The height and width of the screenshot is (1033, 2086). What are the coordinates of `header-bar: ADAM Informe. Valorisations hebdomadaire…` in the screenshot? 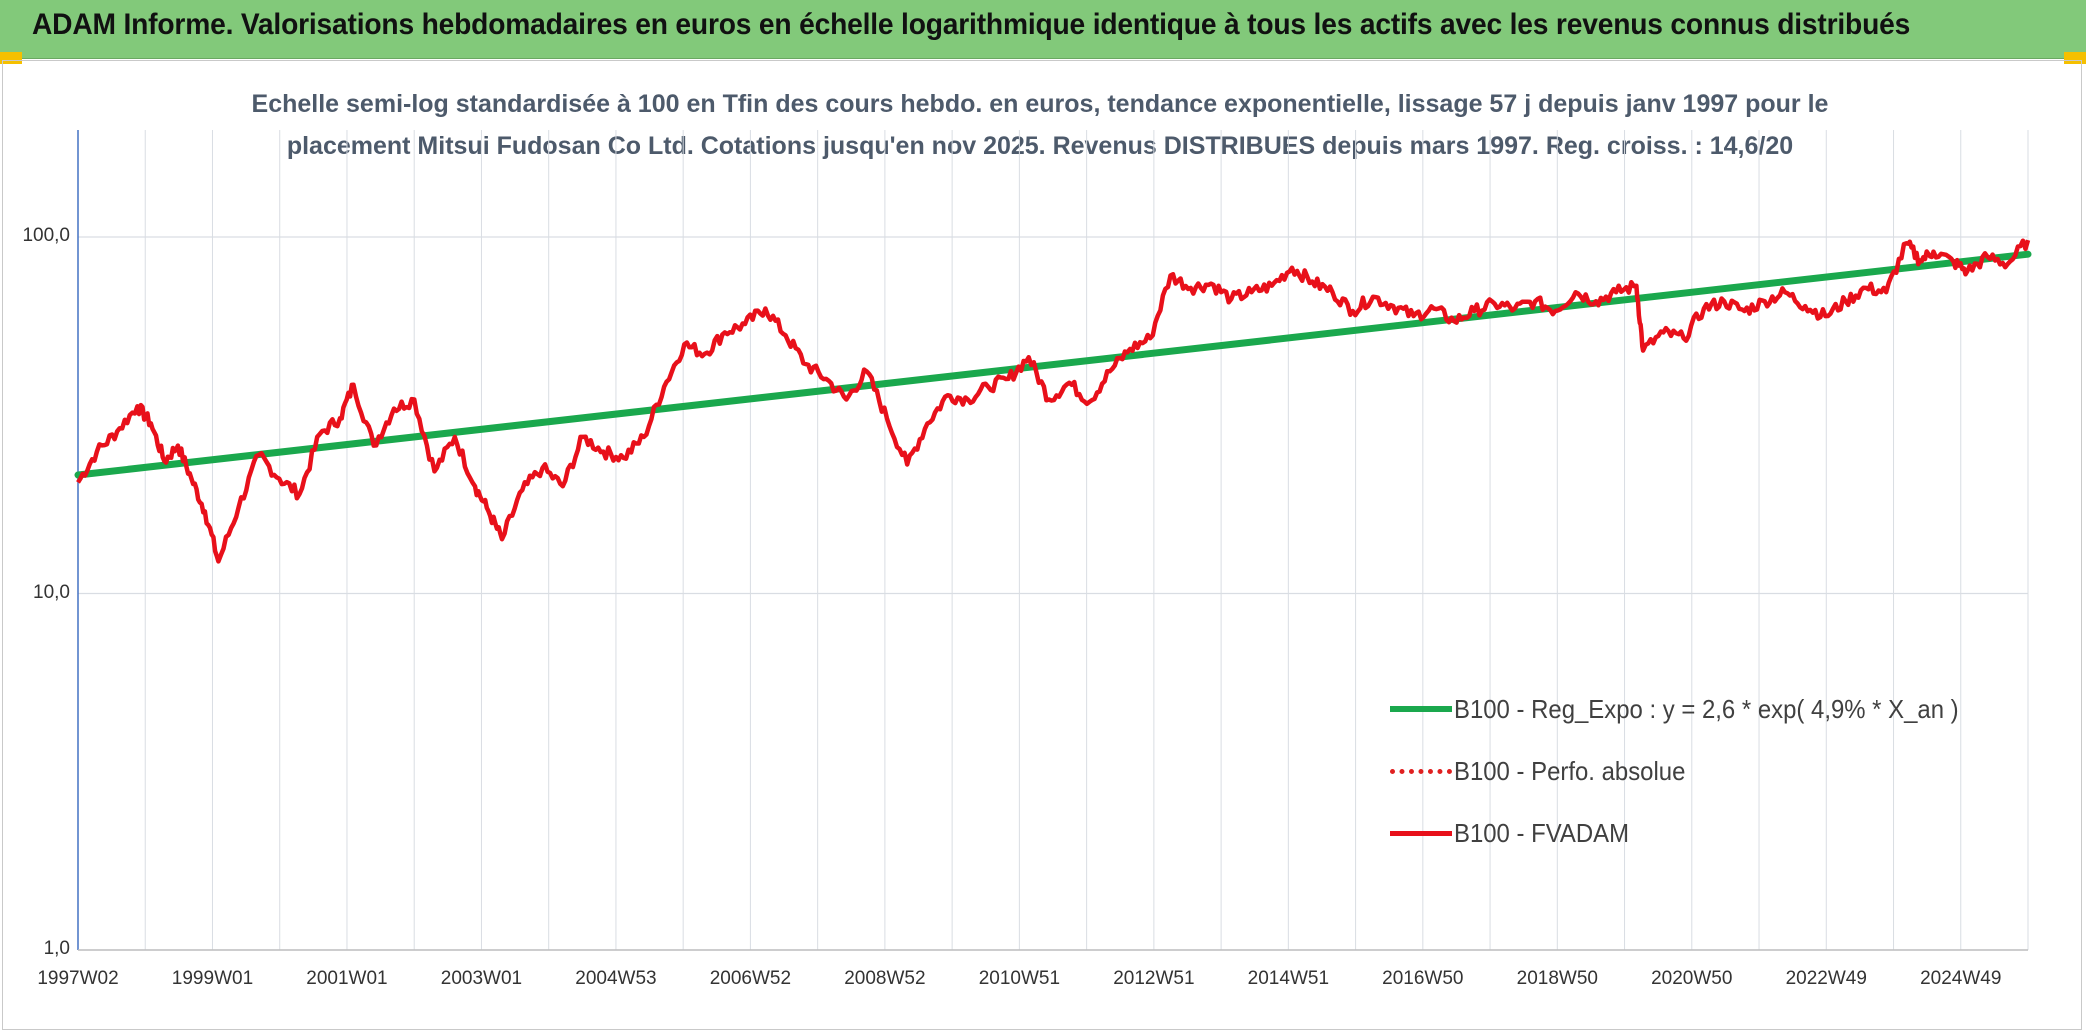 It's located at (1043, 29).